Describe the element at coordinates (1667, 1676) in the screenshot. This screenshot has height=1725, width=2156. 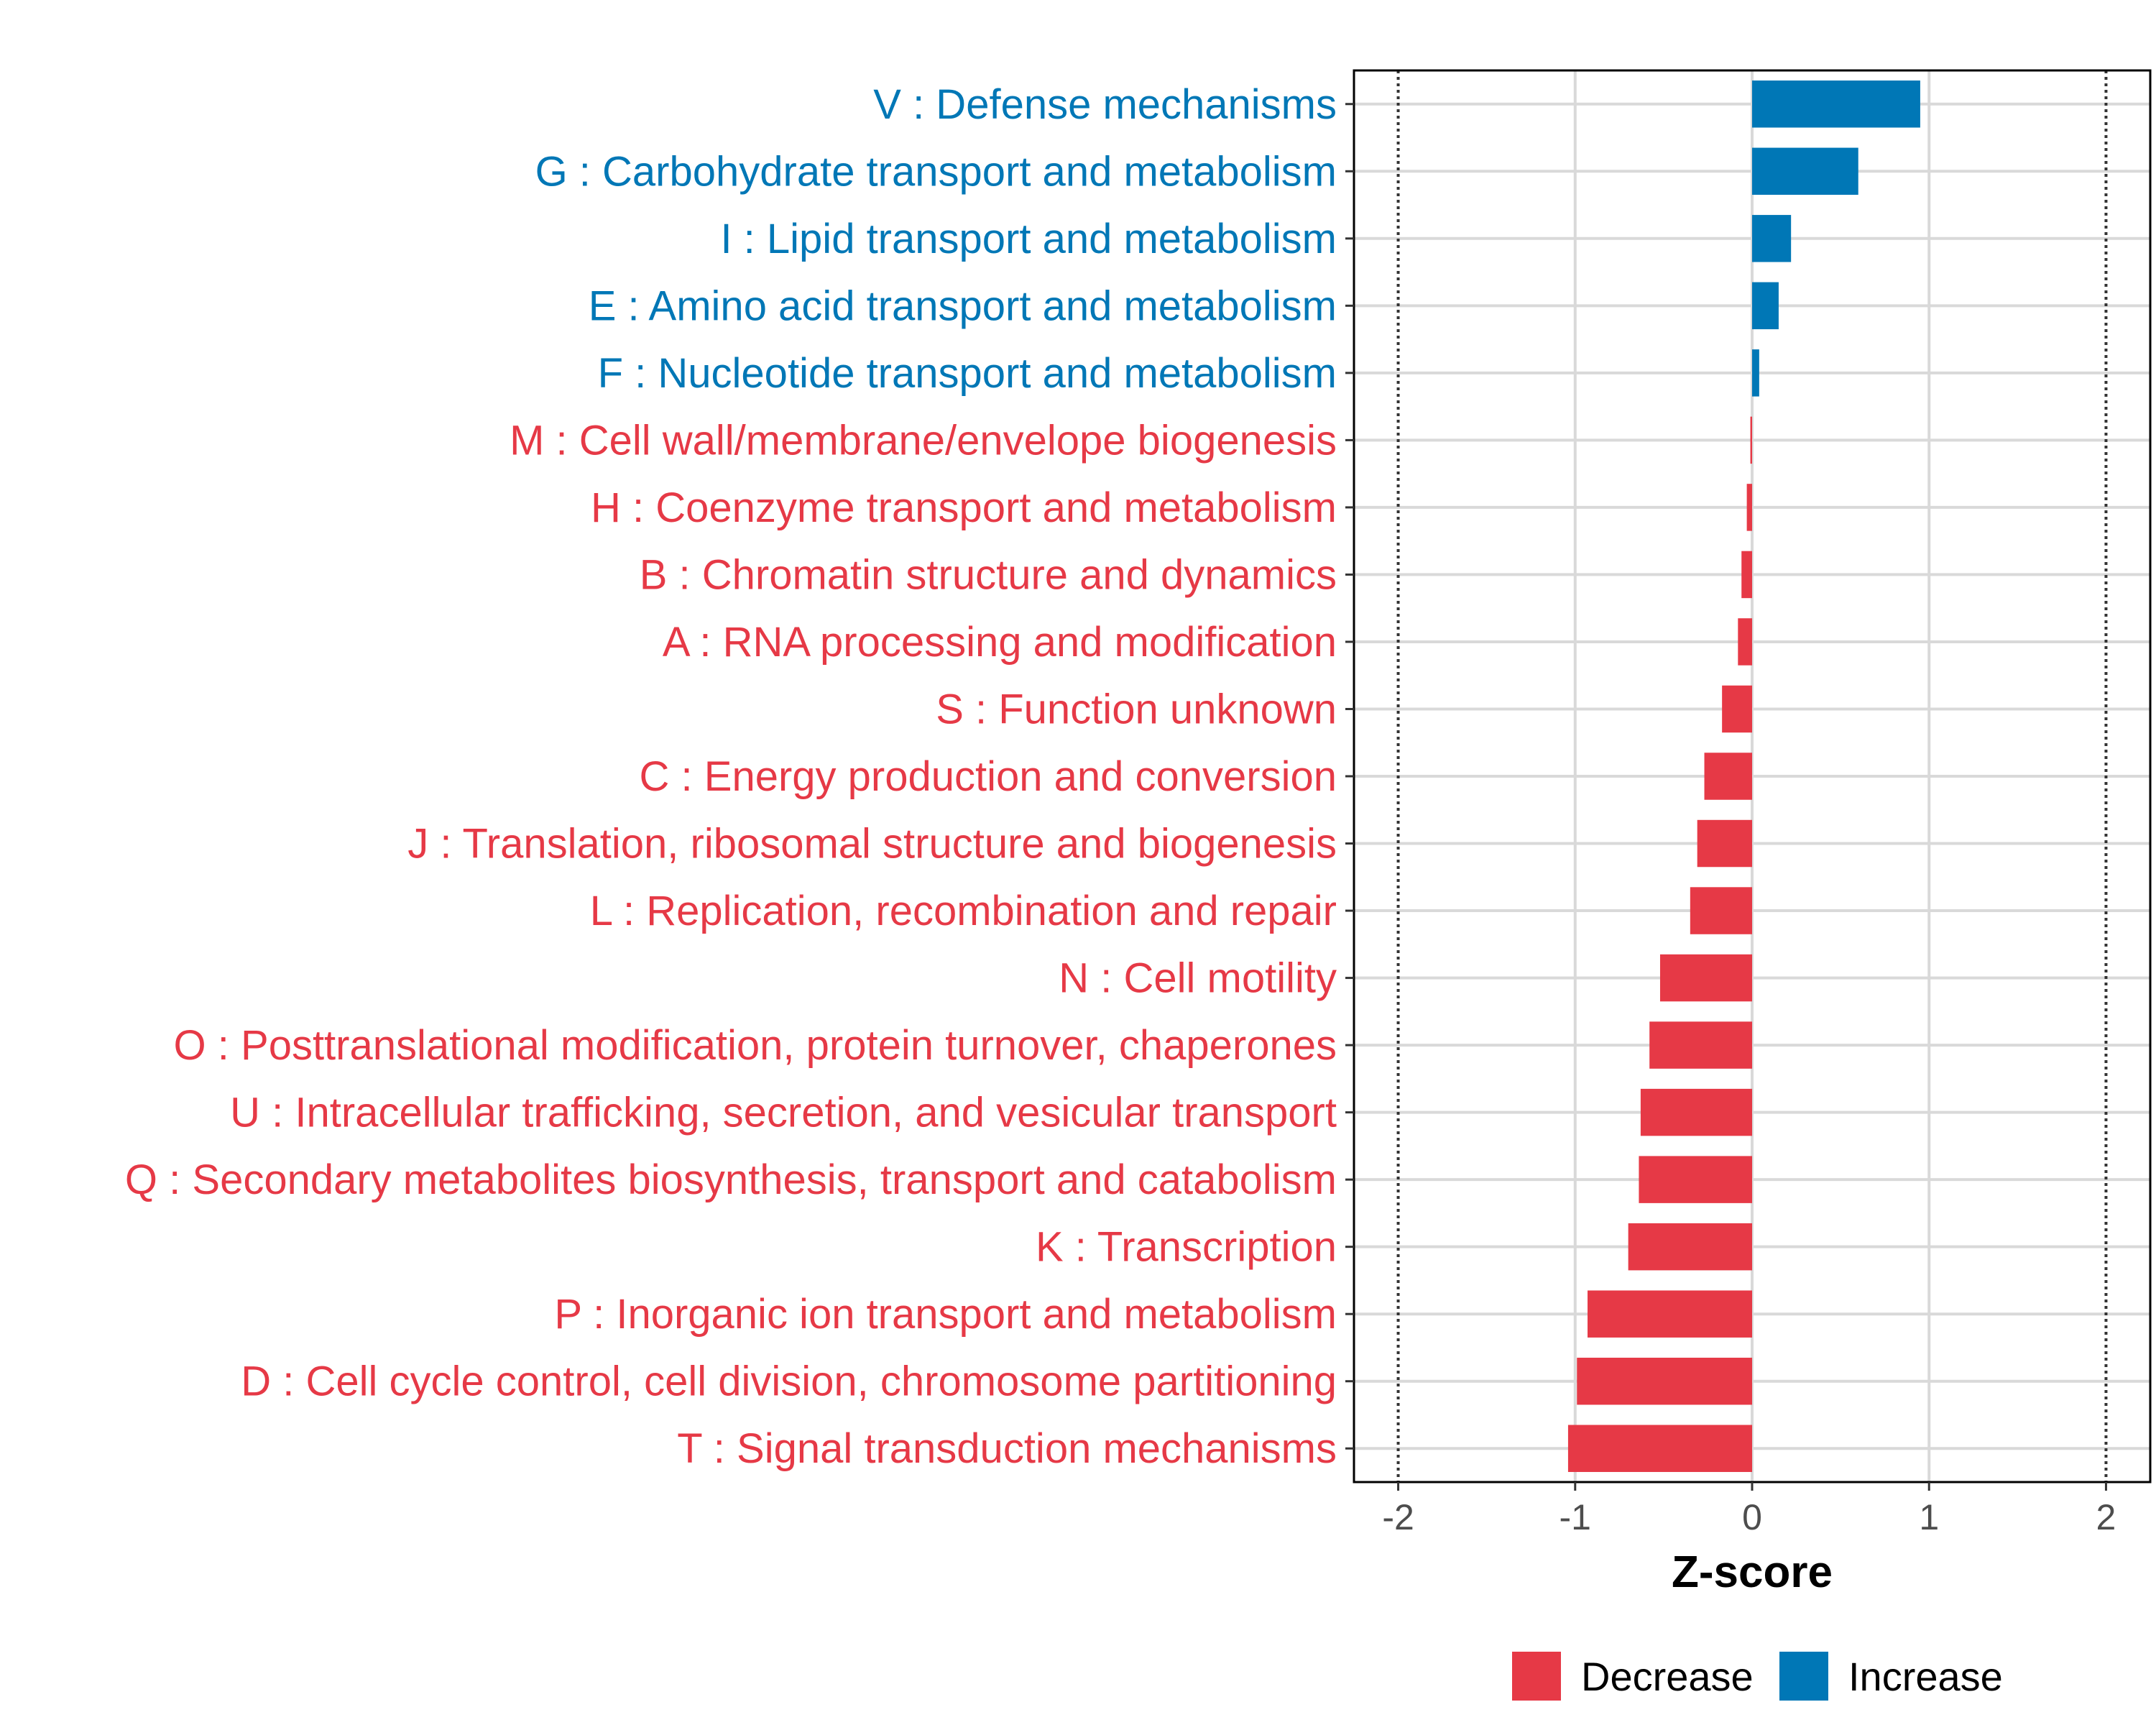
I see `legend-label-decrease: Decrease` at that location.